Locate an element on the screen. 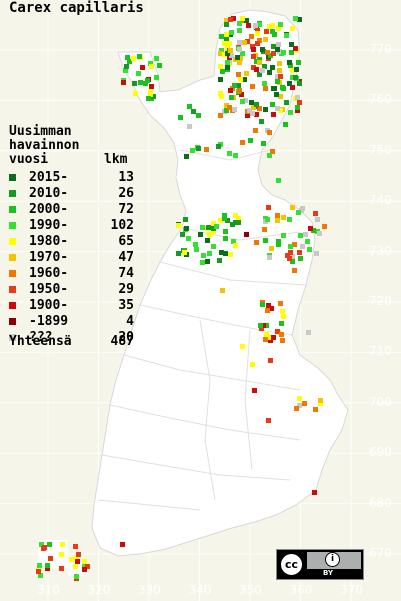  northing-tick-label: 690 is located at coordinates (380, 452).